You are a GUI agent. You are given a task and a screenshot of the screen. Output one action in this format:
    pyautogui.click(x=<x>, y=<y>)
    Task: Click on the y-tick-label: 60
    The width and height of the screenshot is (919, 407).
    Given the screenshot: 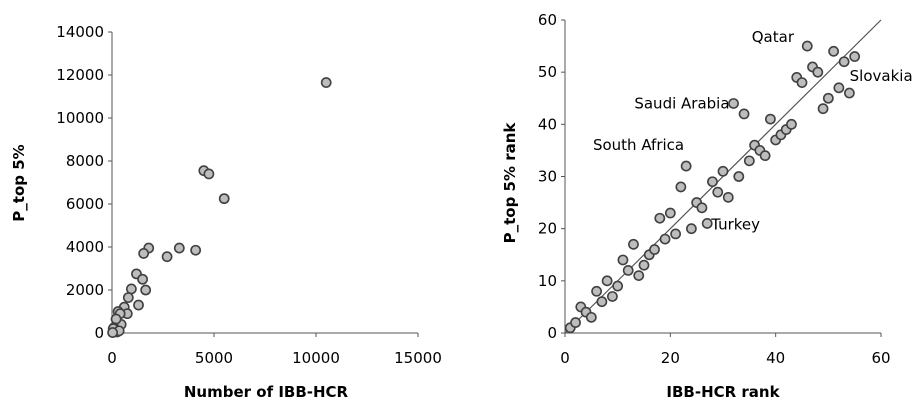 What is the action you would take?
    pyautogui.click(x=547, y=20)
    